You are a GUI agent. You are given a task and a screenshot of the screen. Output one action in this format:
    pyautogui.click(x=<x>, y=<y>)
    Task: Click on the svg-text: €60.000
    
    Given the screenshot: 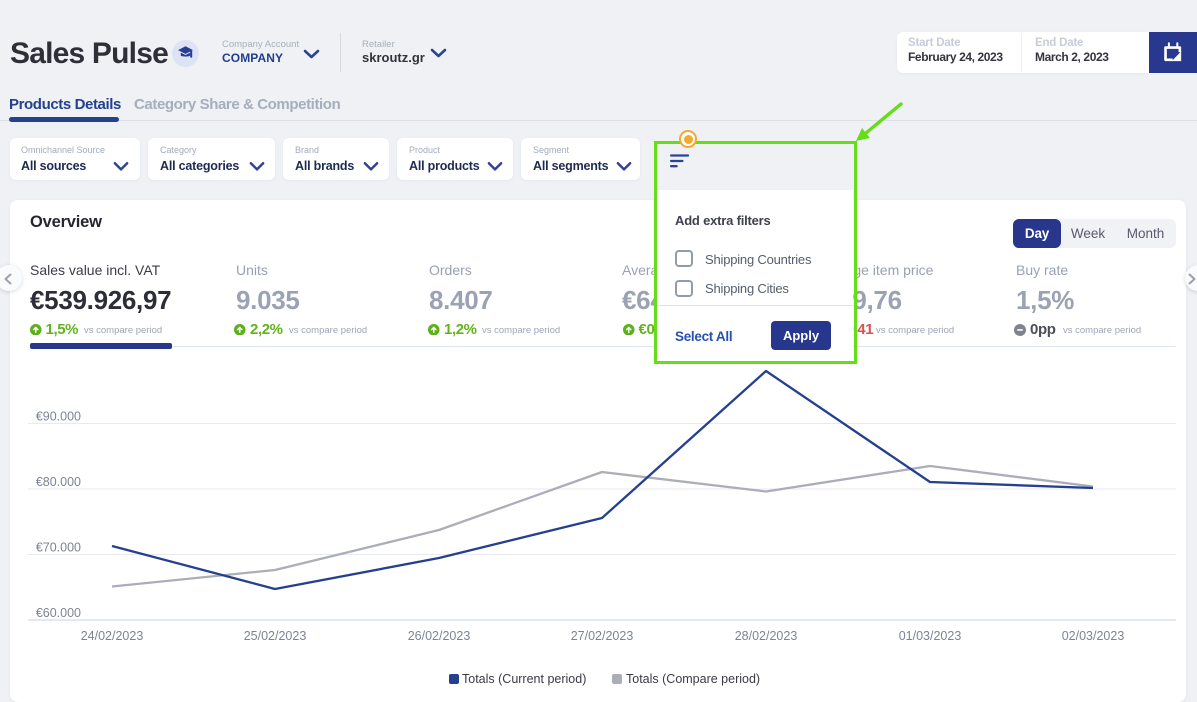 What is the action you would take?
    pyautogui.click(x=58, y=613)
    